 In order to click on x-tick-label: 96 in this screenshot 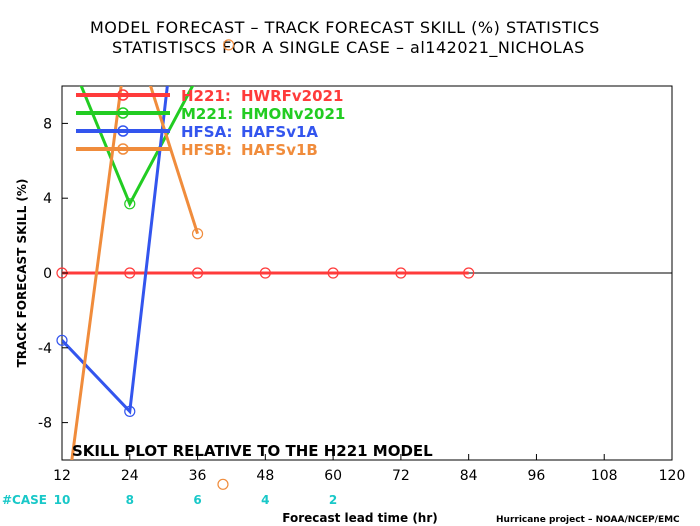, I will do `click(537, 476)`.